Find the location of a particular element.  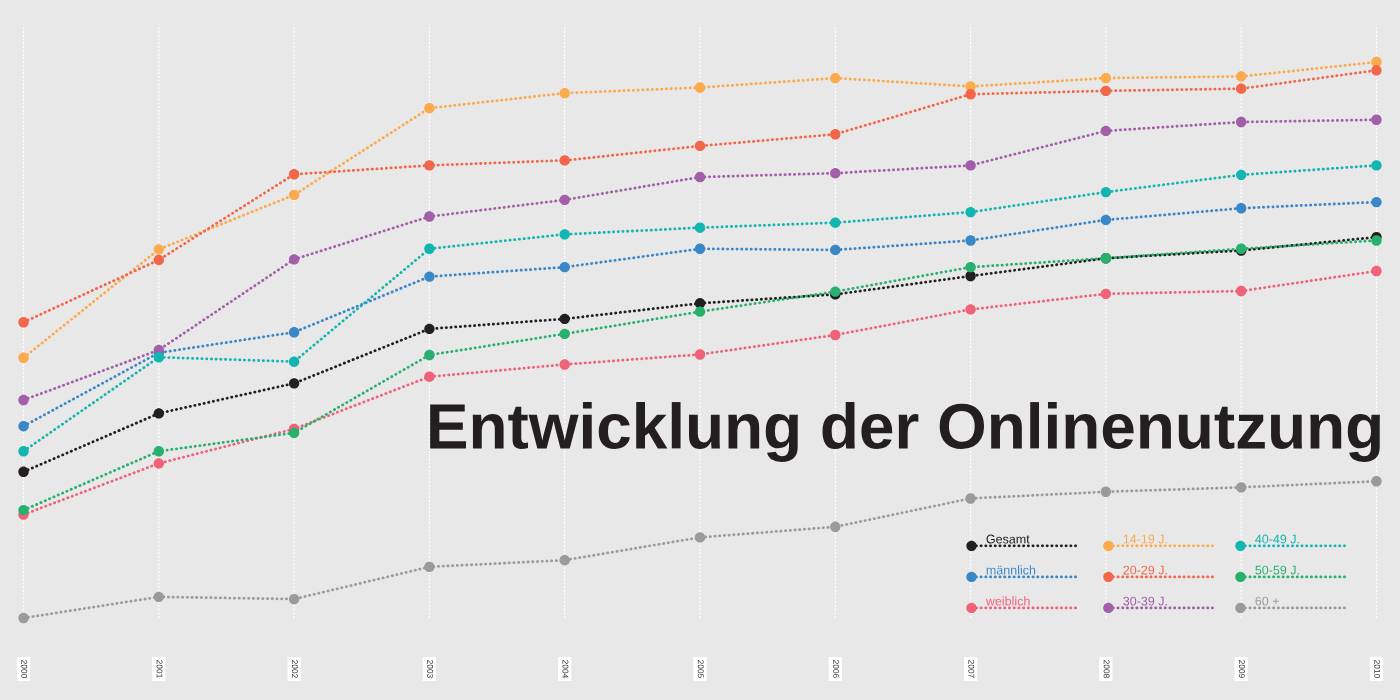

legend-label: männlich is located at coordinates (1011, 570).